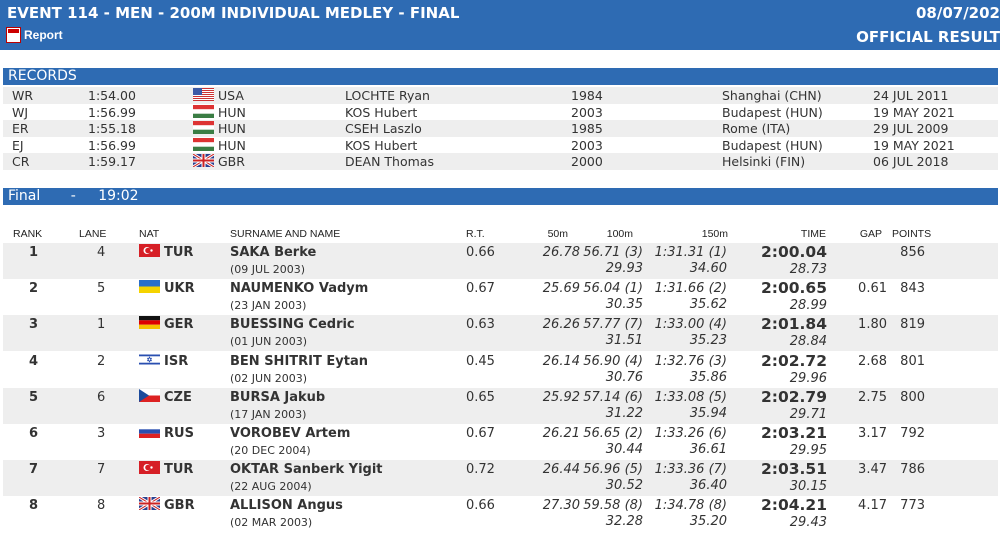 This screenshot has height=551, width=1000. What do you see at coordinates (231, 95) in the screenshot?
I see `record-nat: USA` at bounding box center [231, 95].